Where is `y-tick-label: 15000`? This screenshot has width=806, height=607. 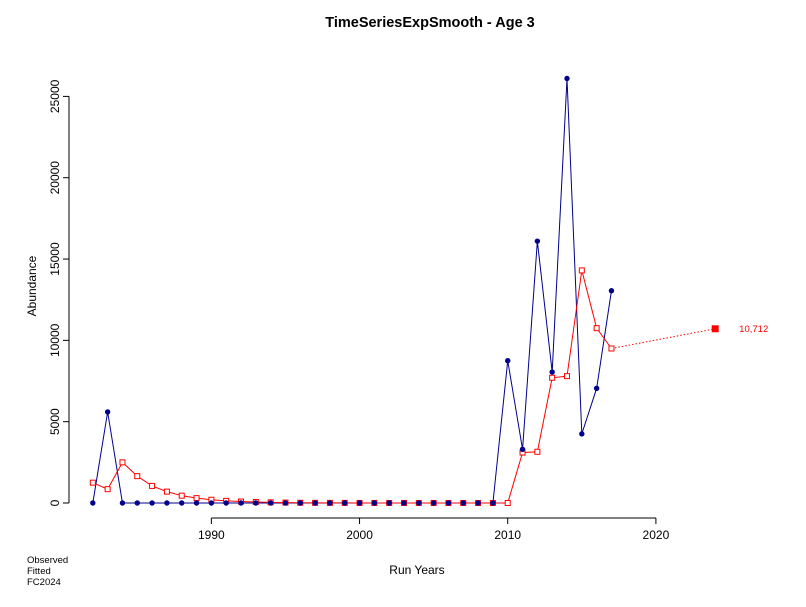 y-tick-label: 15000 is located at coordinates (55, 259).